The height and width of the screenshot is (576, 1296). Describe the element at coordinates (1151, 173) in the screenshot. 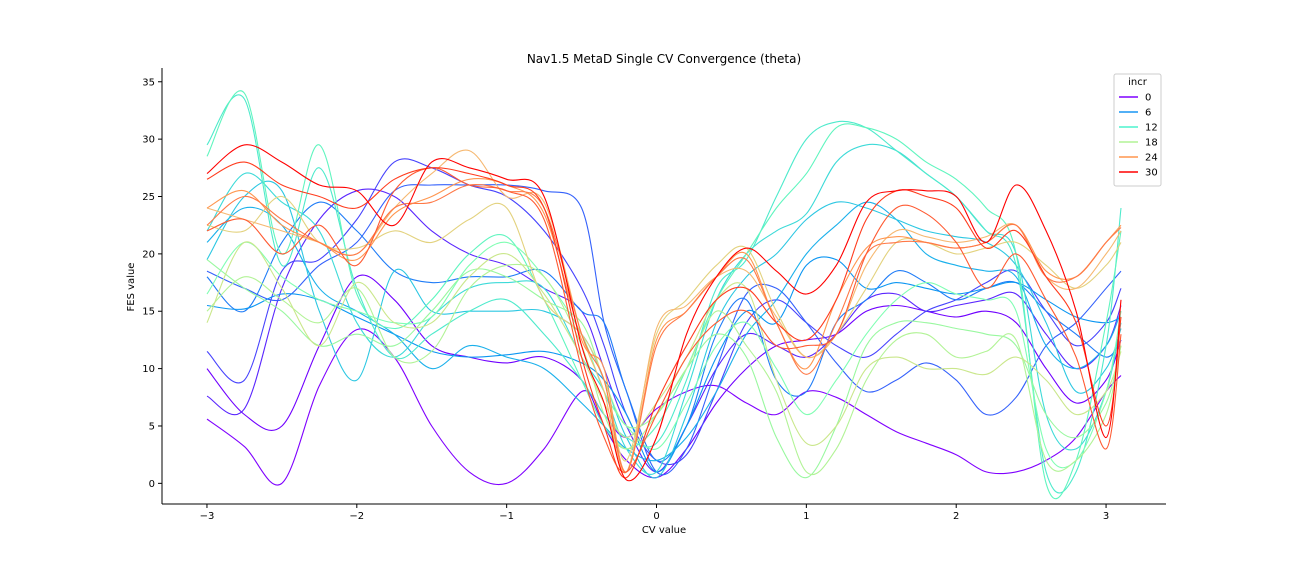

I see `legend-label: 30` at that location.